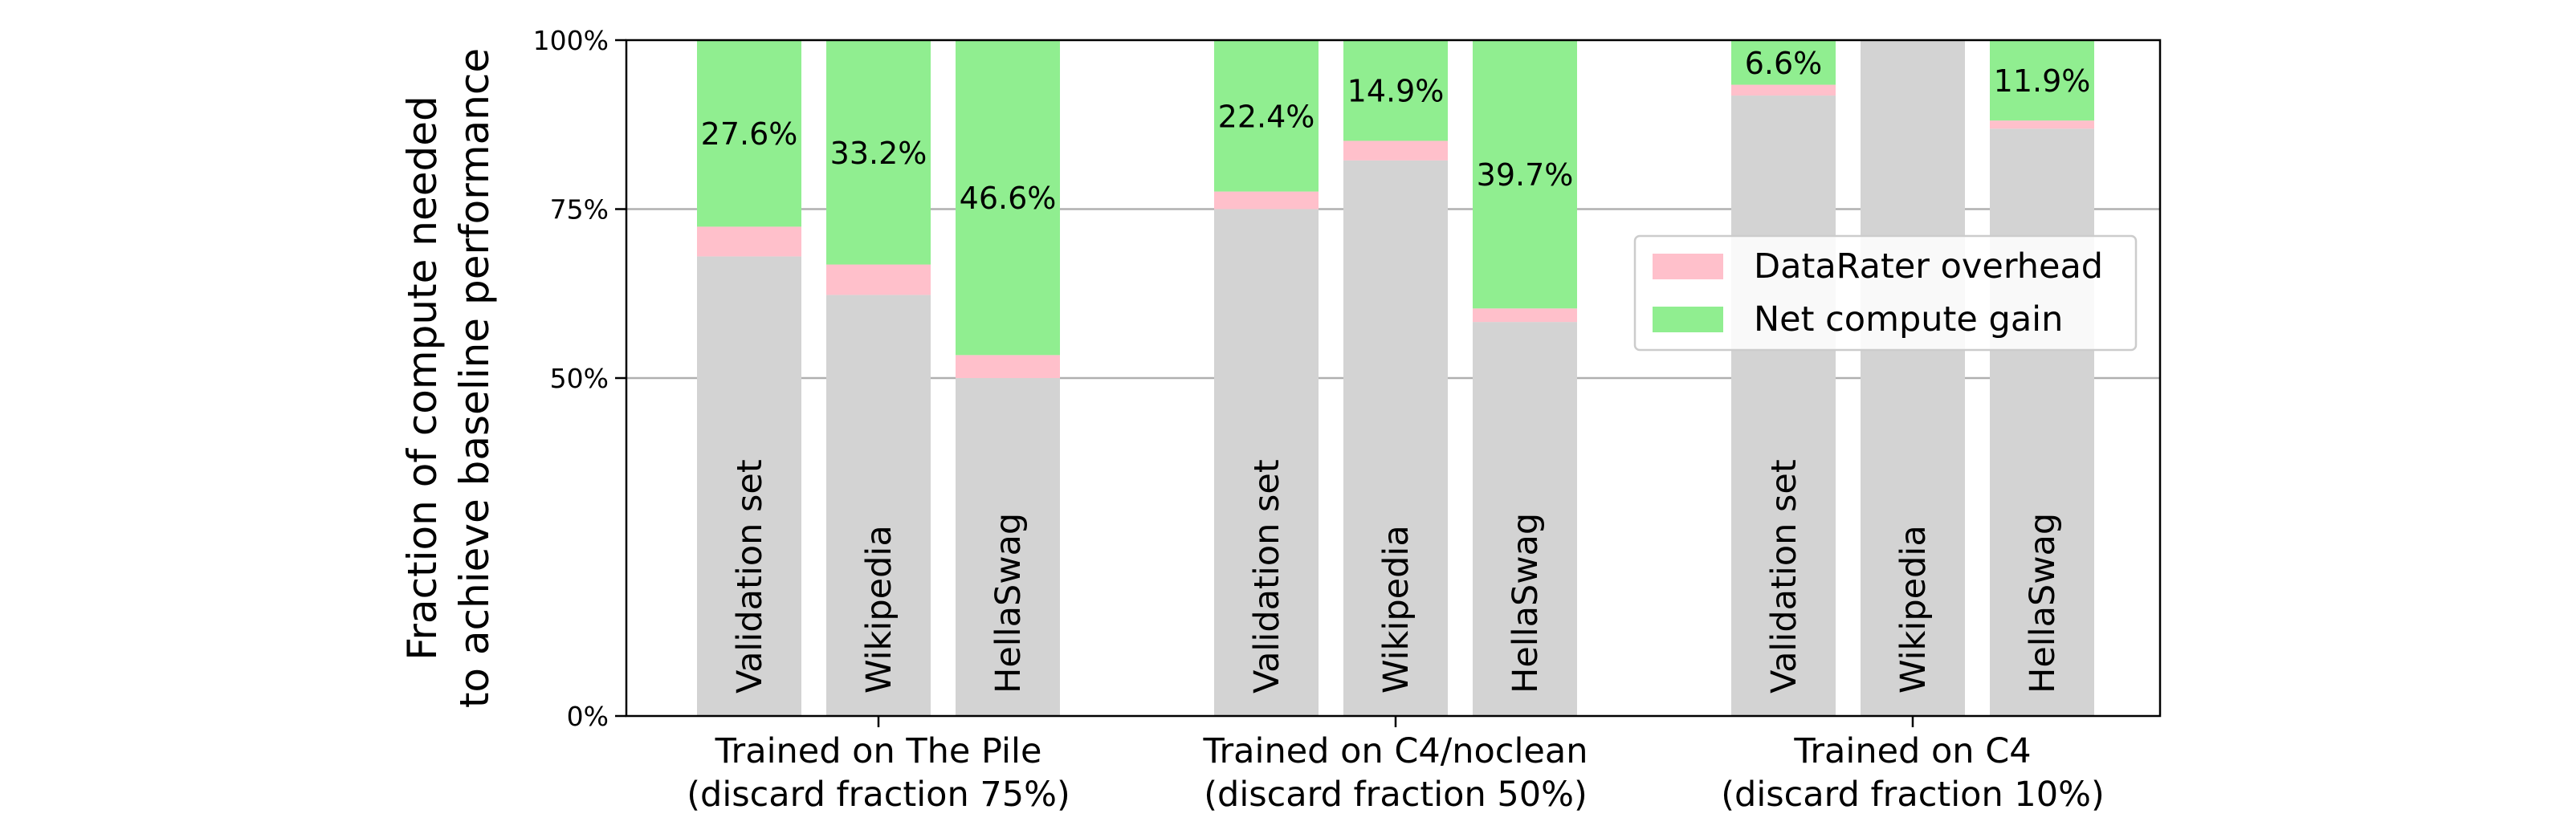 This screenshot has height=838, width=2576. What do you see at coordinates (588, 716) in the screenshot?
I see `y-tick-label: 0%` at bounding box center [588, 716].